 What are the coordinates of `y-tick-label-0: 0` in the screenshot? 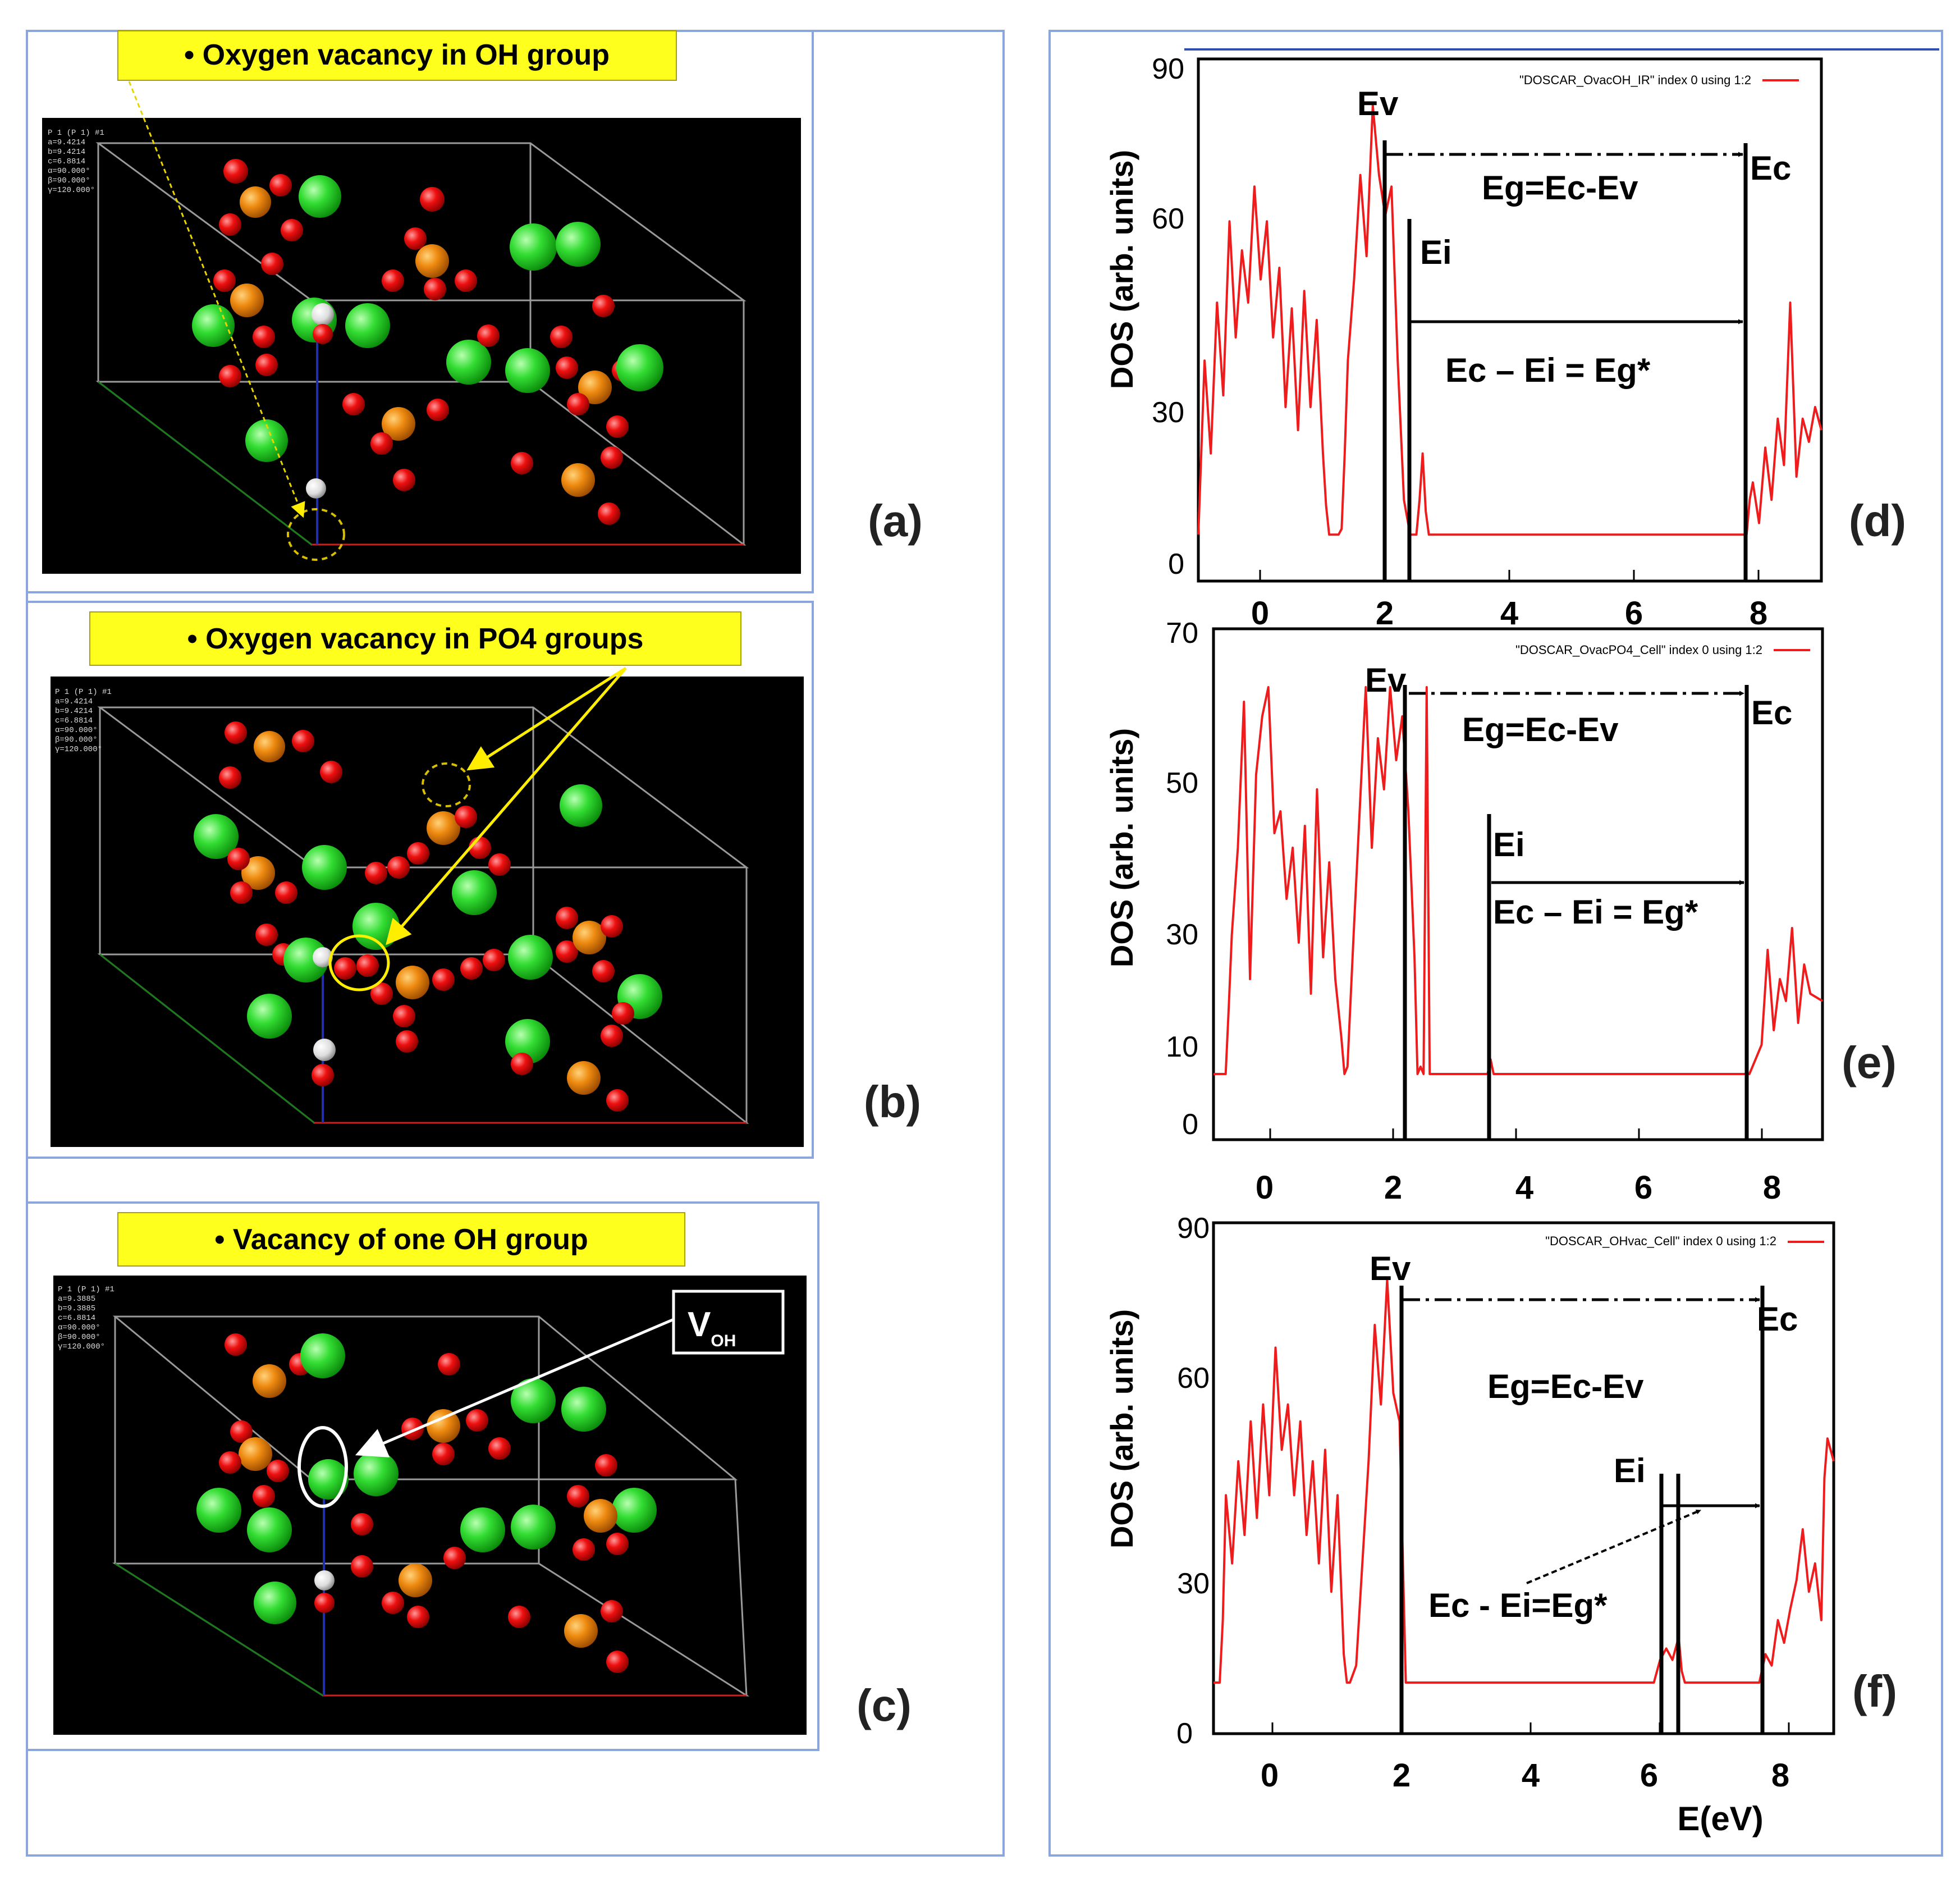 It's located at (1190, 1124).